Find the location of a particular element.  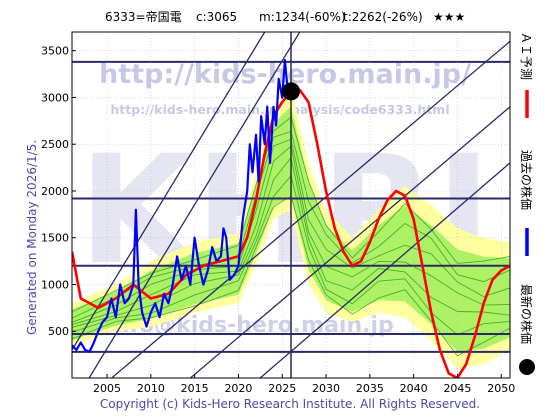

x-tick-label: 2005 is located at coordinates (107, 388).